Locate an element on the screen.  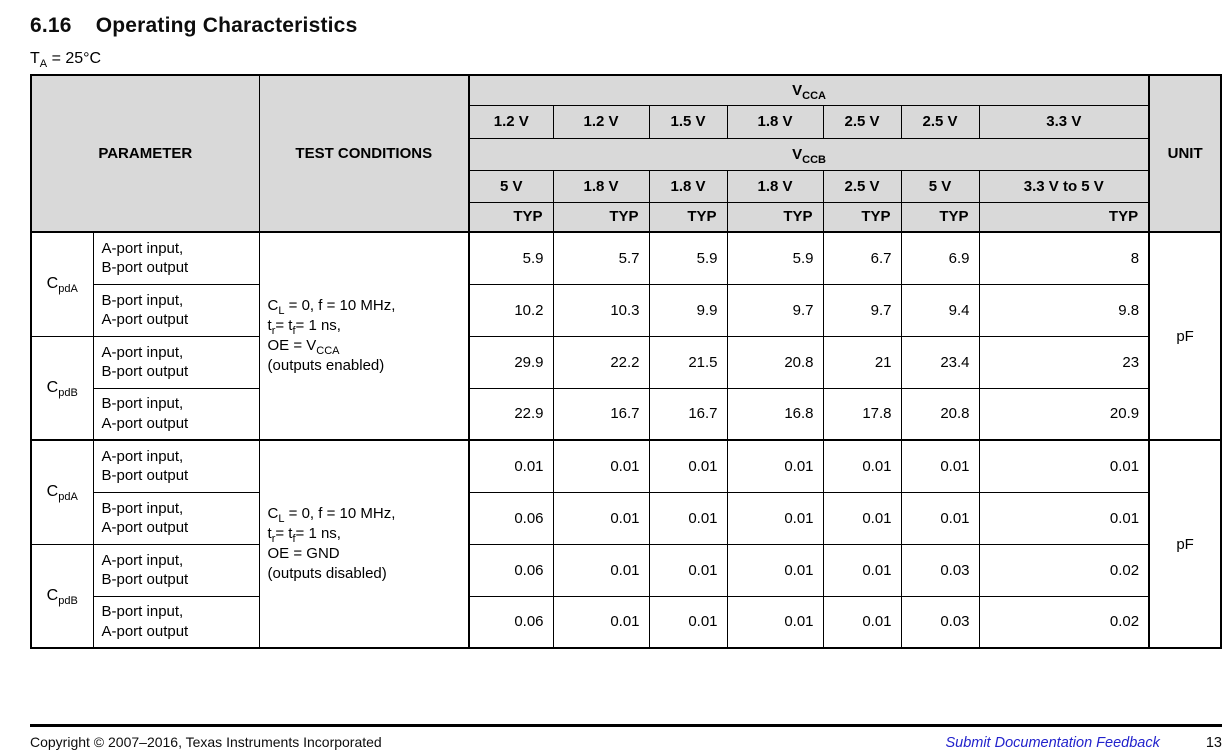
typ-value: 17.8 is located at coordinates (862, 414).